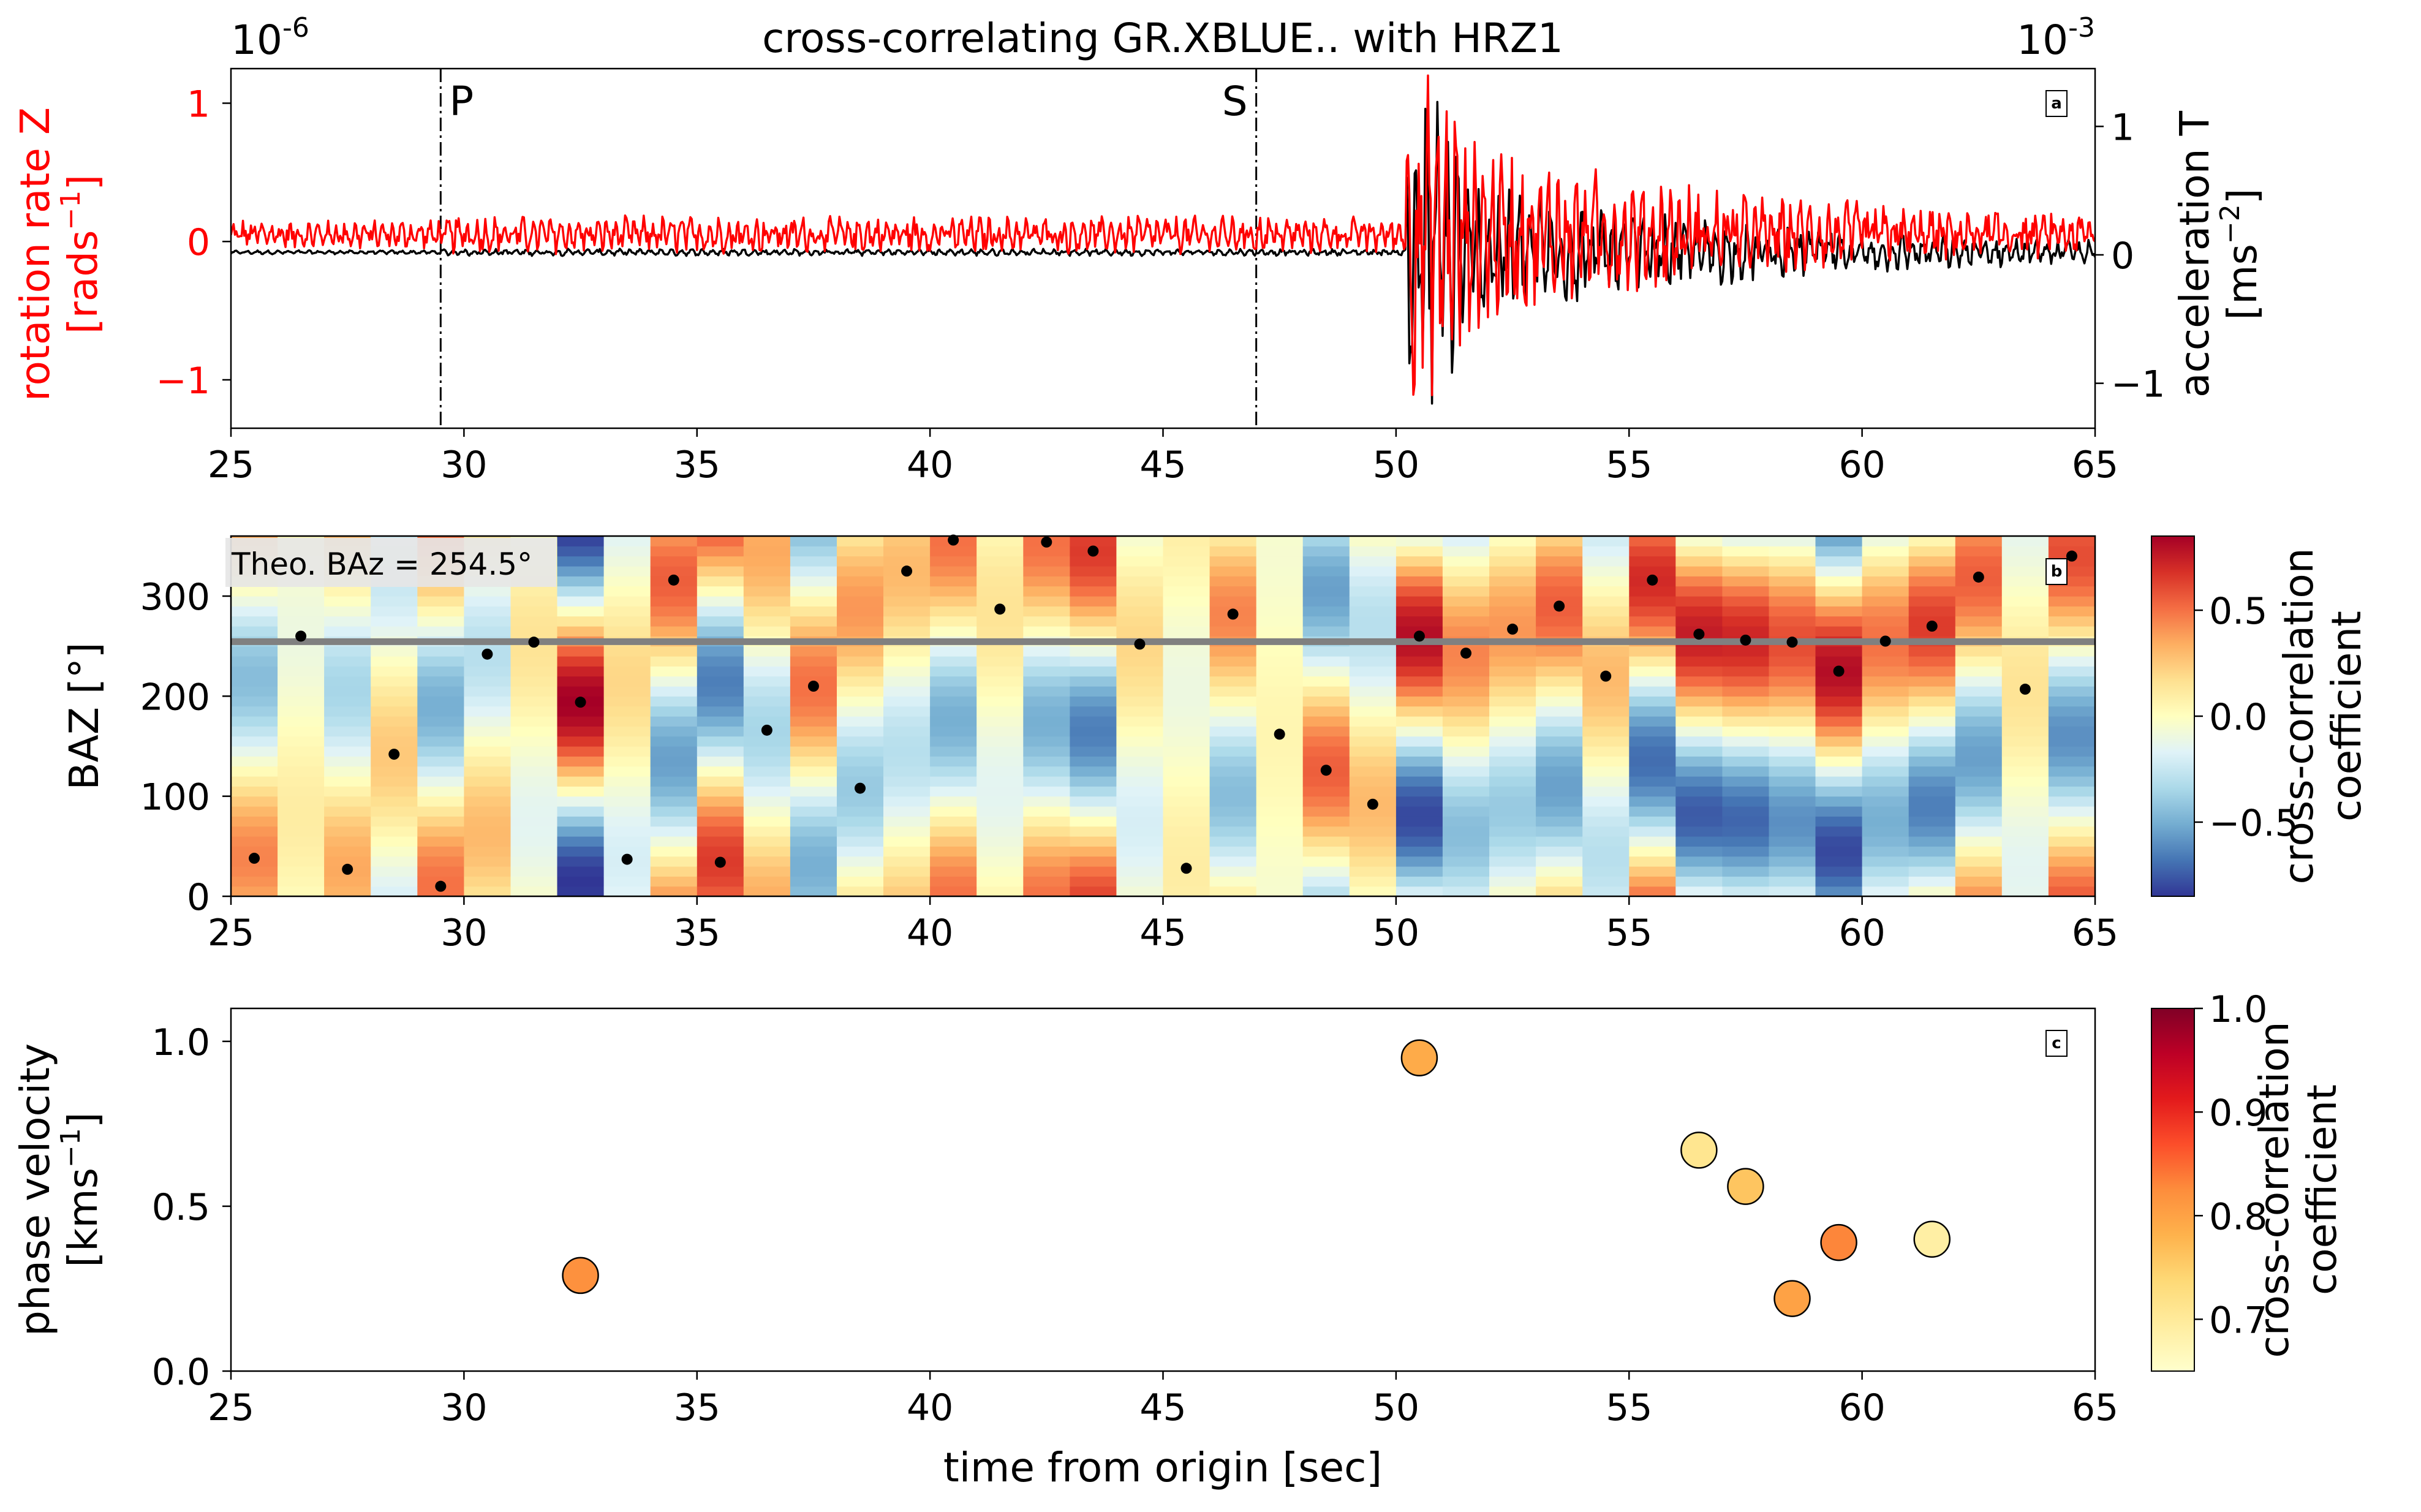 The height and width of the screenshot is (1512, 2421). What do you see at coordinates (2095, 1408) in the screenshot?
I see `x-tick-label: 65` at bounding box center [2095, 1408].